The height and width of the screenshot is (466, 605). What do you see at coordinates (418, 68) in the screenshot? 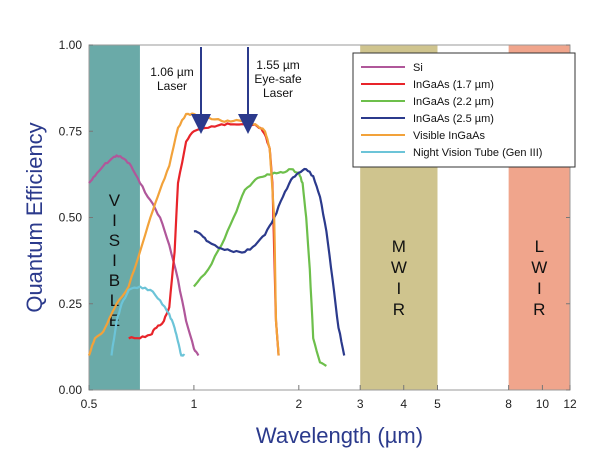
I see `legend-label: Si` at bounding box center [418, 68].